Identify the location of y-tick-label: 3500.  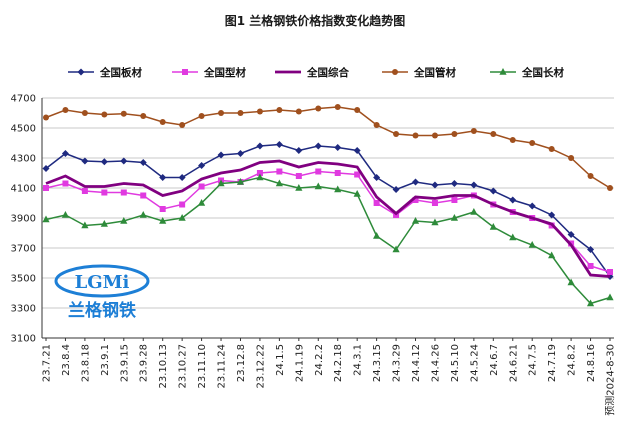
(23, 279).